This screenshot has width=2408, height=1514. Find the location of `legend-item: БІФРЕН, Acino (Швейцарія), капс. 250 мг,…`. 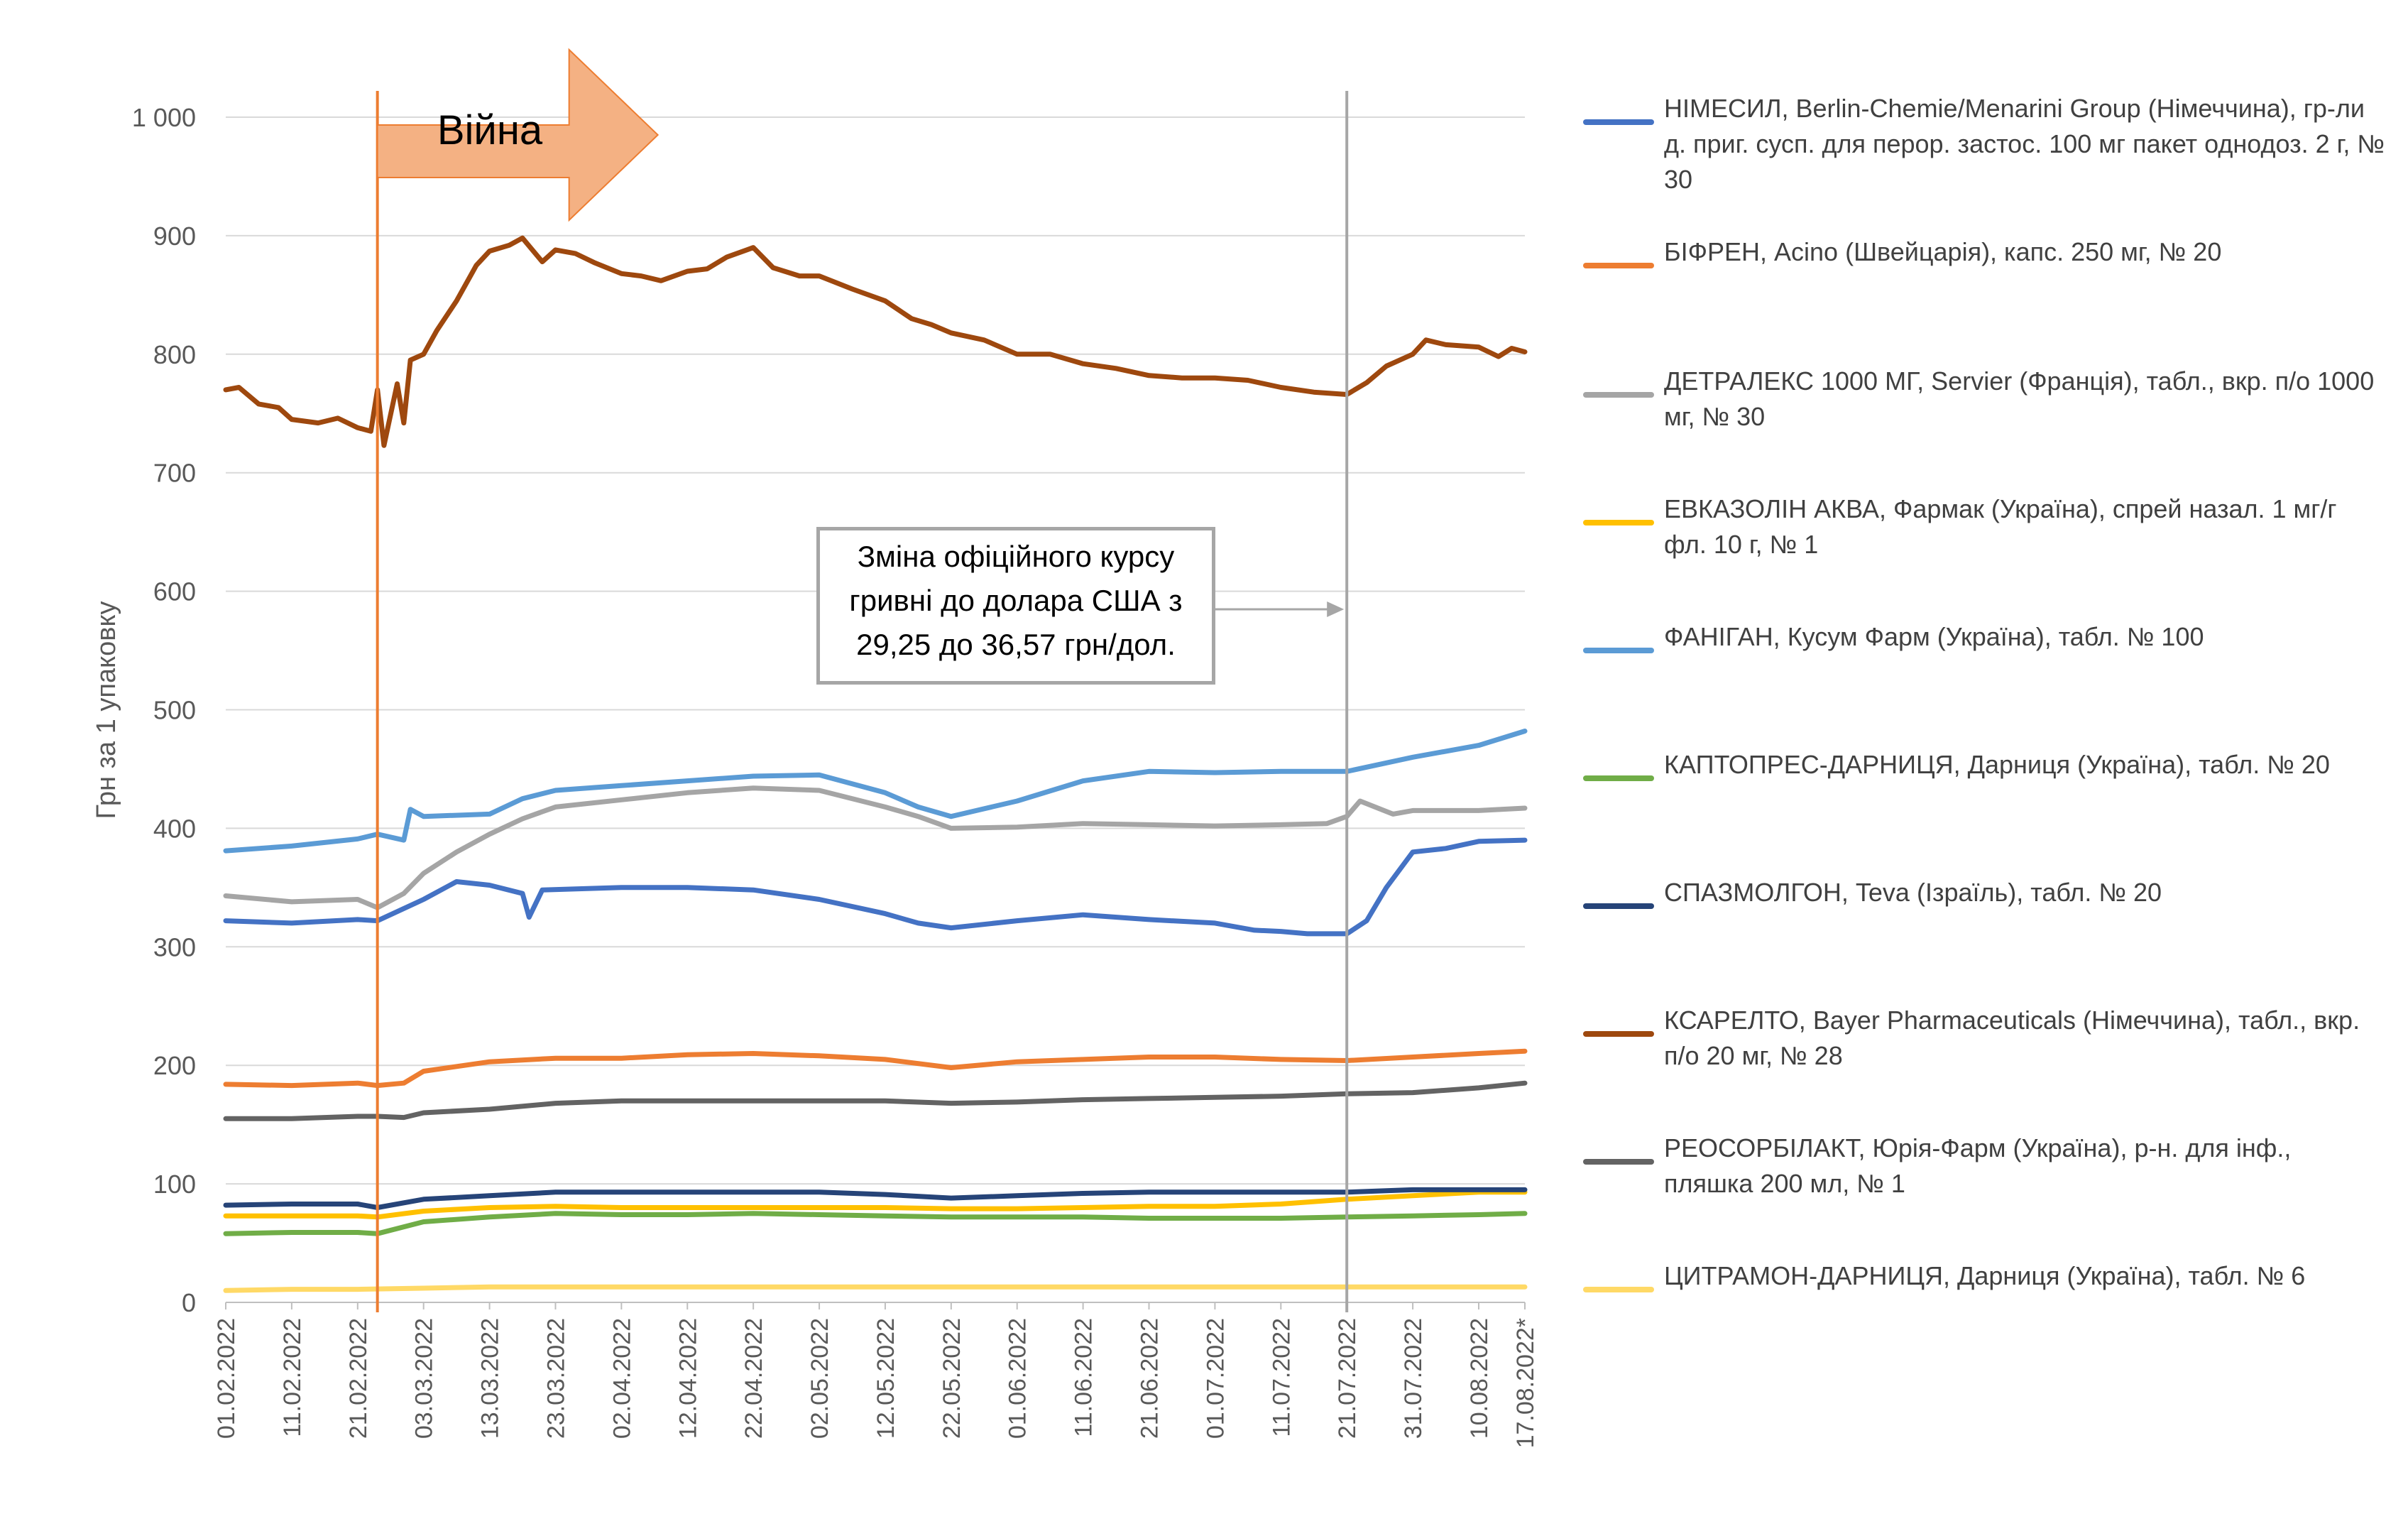

legend-item: БІФРЕН, Acino (Швейцарія), капс. 250 мг,… is located at coordinates (1984, 252).